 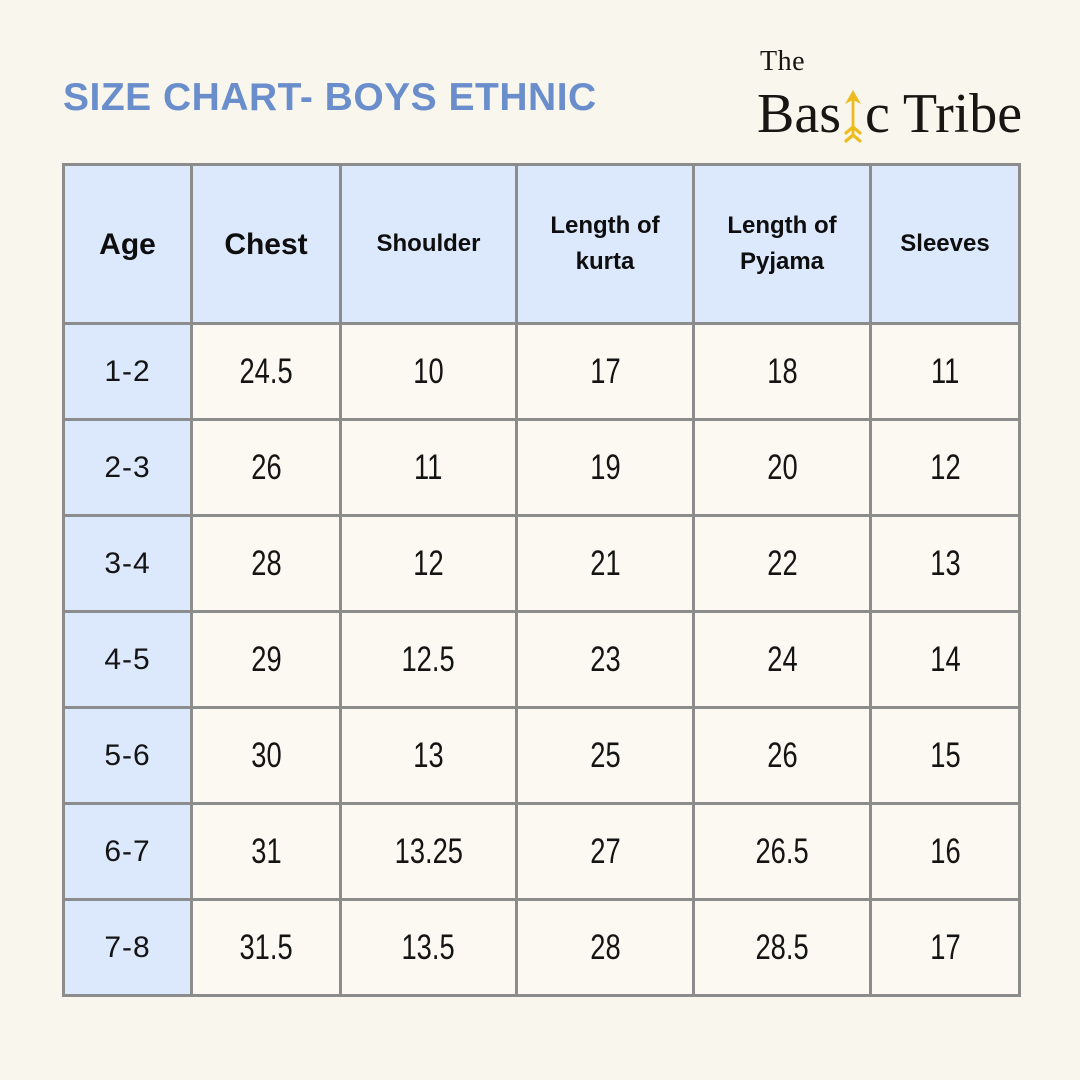 I want to click on measurement-cell: 19, so click(x=605, y=467).